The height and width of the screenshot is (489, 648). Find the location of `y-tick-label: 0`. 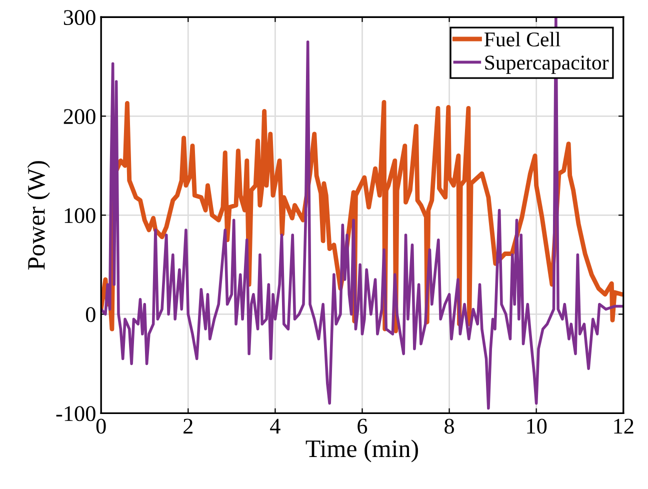

y-tick-label: 0 is located at coordinates (91, 314).